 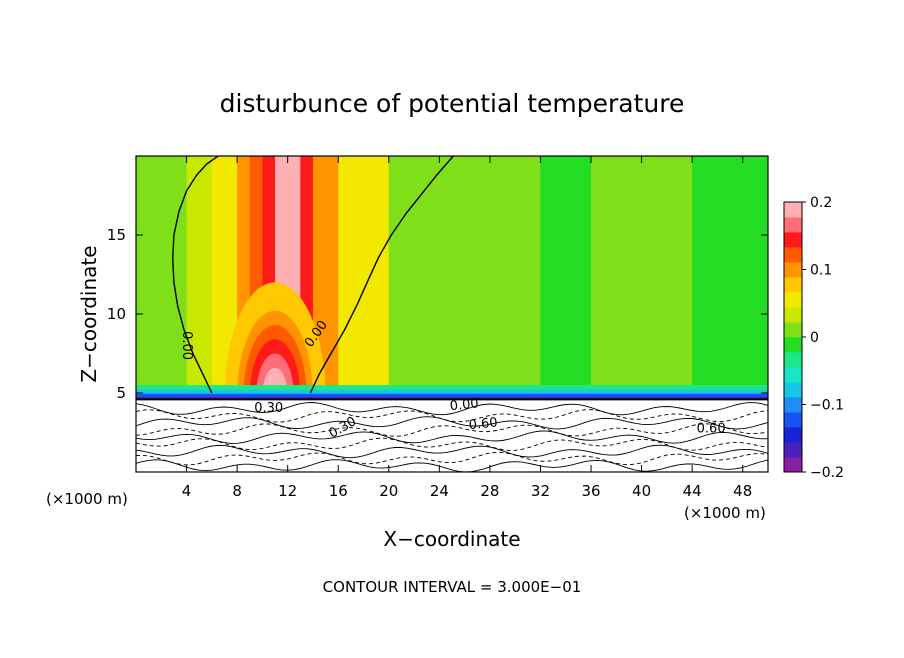 I want to click on x-axis-label: X−coordinate, so click(x=451, y=539).